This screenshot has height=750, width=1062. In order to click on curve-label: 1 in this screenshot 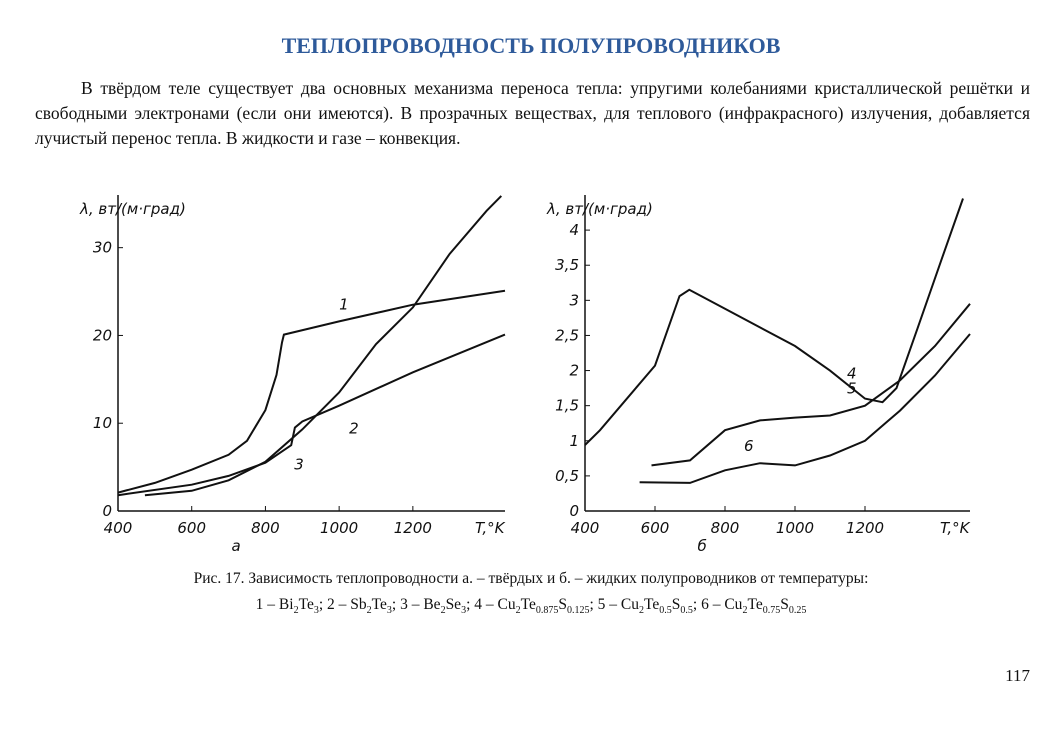, I will do `click(344, 304)`.